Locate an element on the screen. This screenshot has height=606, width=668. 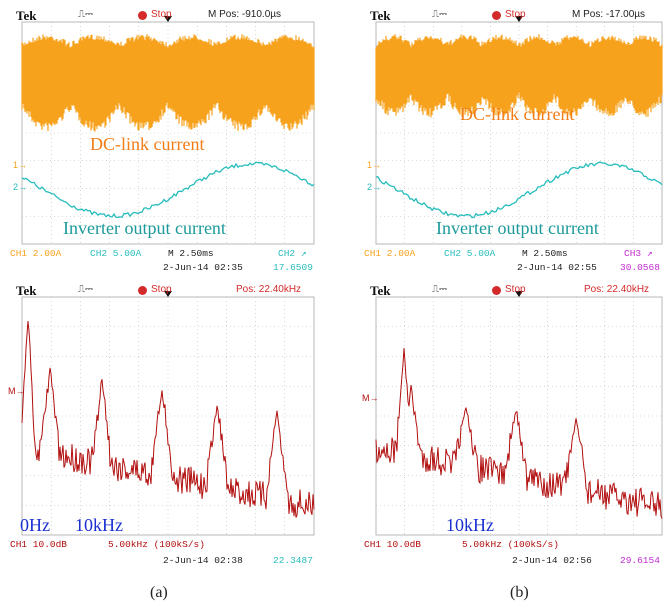
frequency-readout: 29.6154 is located at coordinates (640, 560).